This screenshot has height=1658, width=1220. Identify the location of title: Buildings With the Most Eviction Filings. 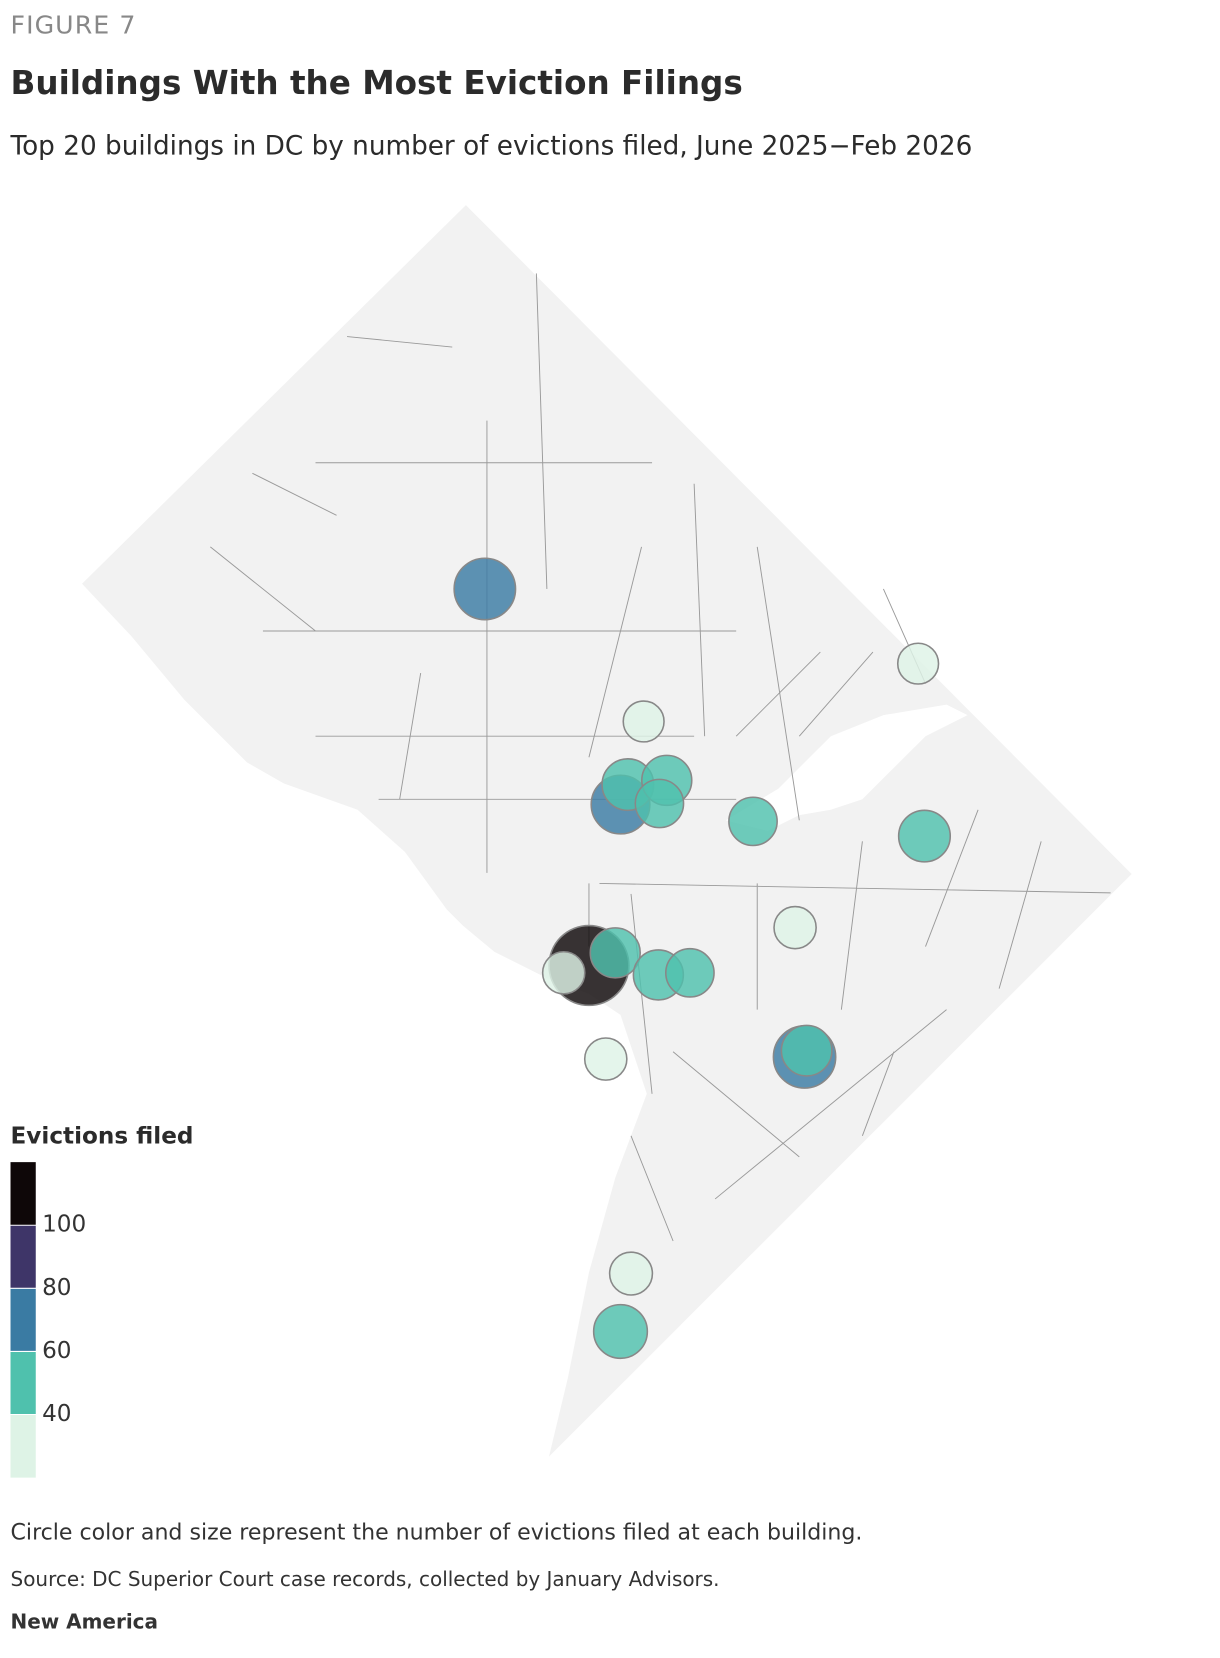
(377, 83).